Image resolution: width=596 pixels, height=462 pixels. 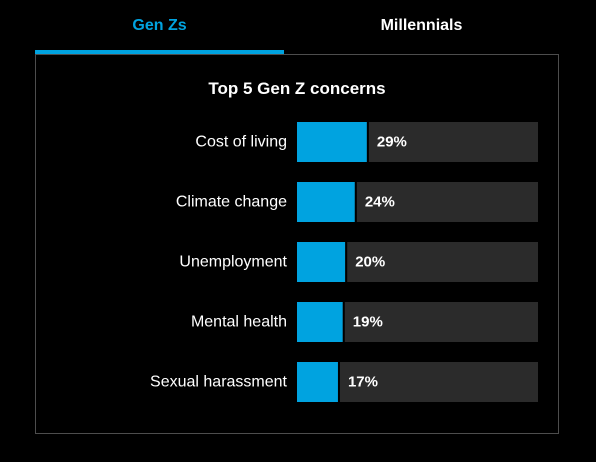 What do you see at coordinates (421, 25) in the screenshot?
I see `tab-millennials: Millennials` at bounding box center [421, 25].